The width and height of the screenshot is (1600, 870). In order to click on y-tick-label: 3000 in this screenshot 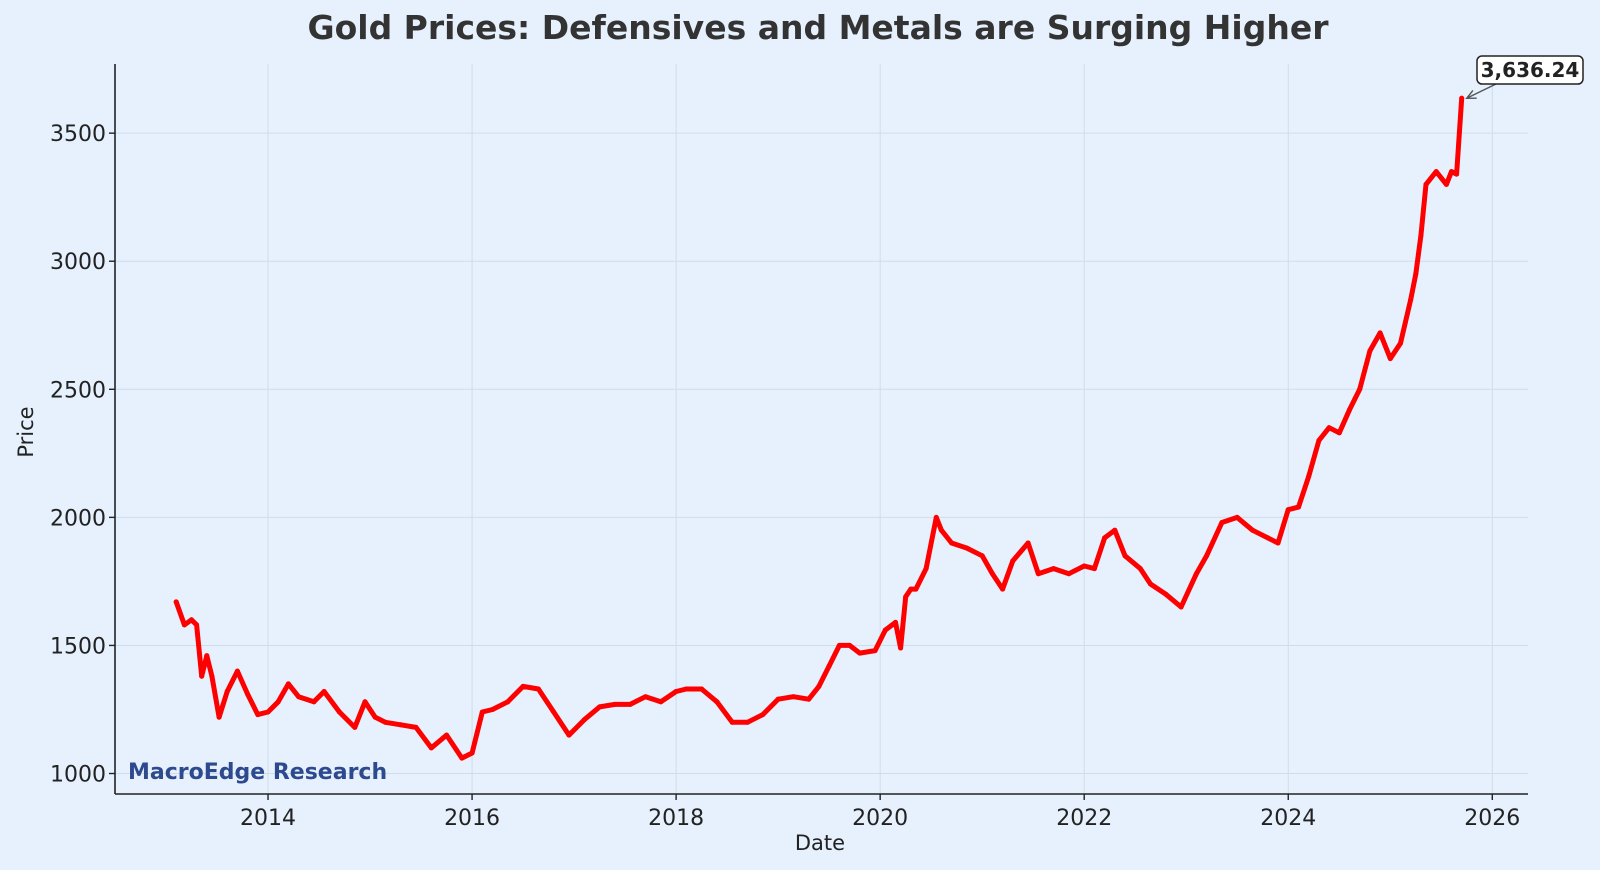, I will do `click(78, 262)`.